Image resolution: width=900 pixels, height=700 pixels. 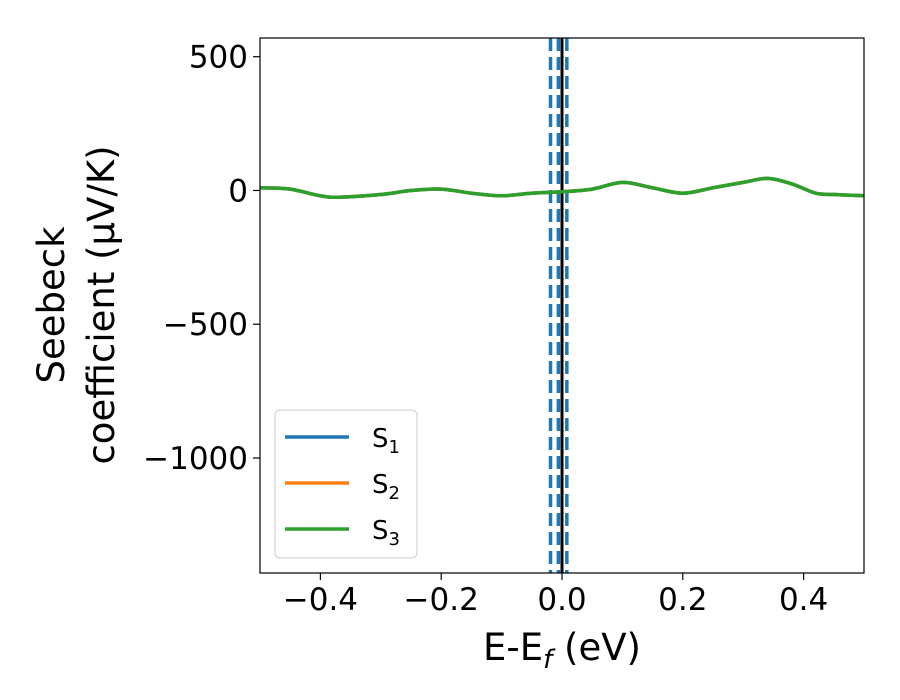 I want to click on y-tick-label: 500, so click(x=218, y=58).